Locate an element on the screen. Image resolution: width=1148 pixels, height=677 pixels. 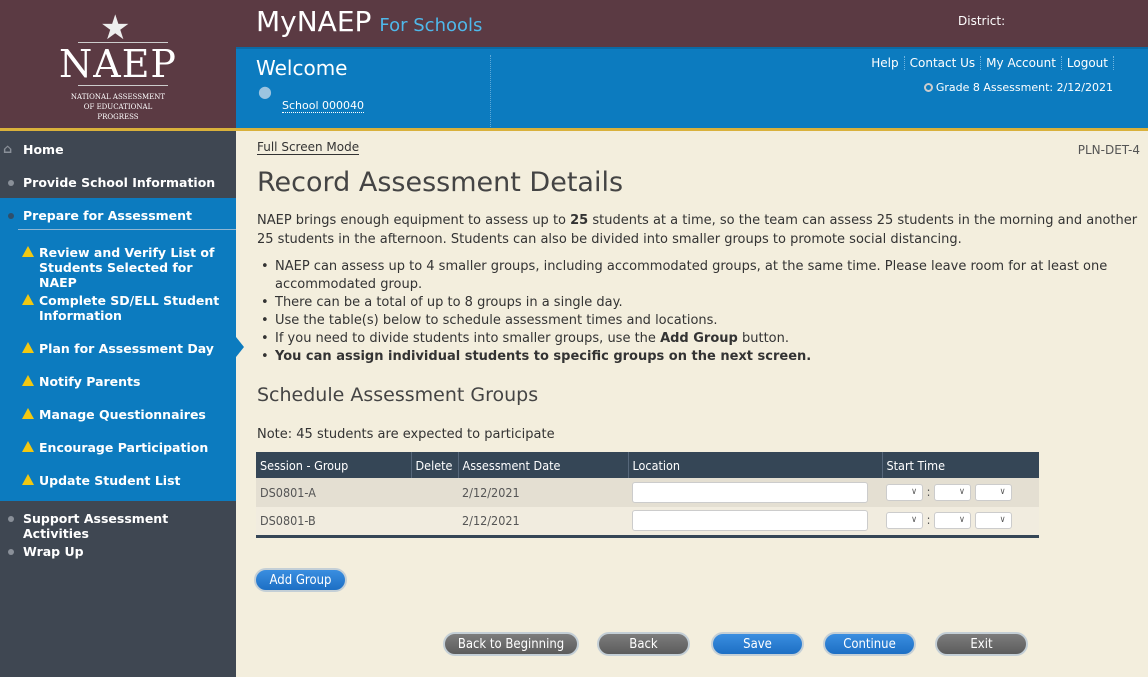
assessment-info: Grade 8 Assessment: 2/12/2021 is located at coordinates (1018, 87).